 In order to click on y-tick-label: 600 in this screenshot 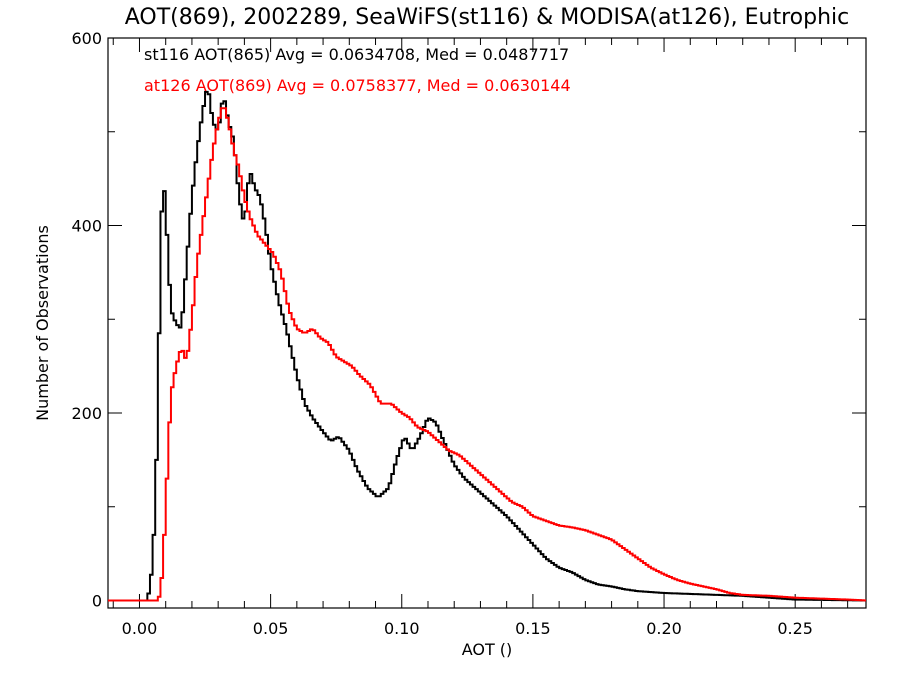, I will do `click(86, 38)`.